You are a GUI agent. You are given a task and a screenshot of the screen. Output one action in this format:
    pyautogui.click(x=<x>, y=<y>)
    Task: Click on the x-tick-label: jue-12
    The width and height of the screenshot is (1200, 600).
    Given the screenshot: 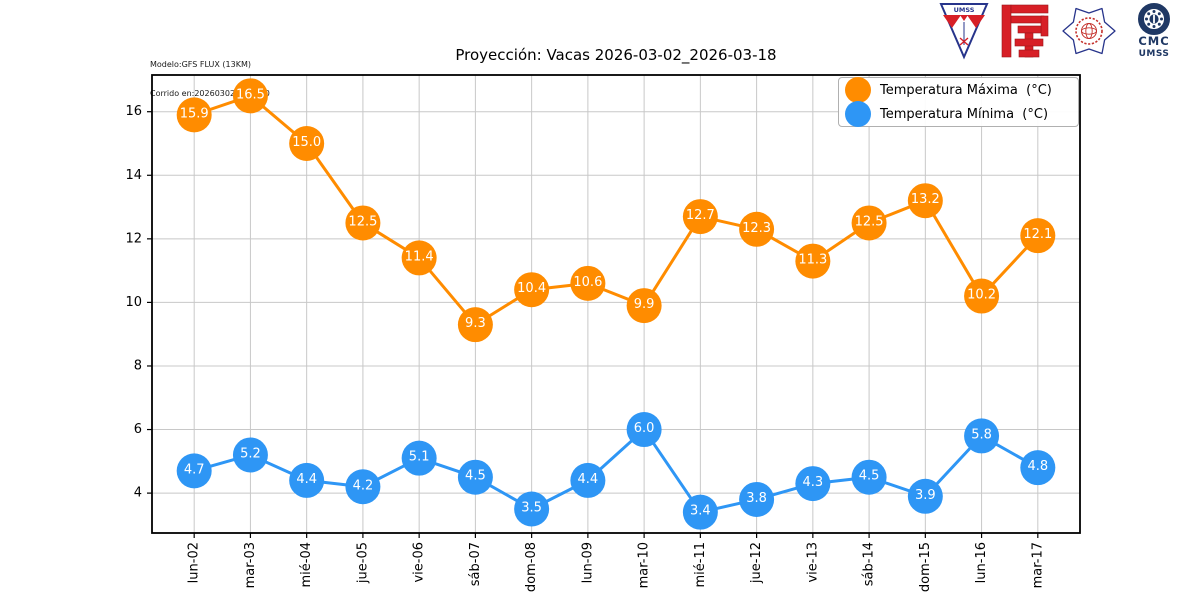 What is the action you would take?
    pyautogui.click(x=756, y=563)
    